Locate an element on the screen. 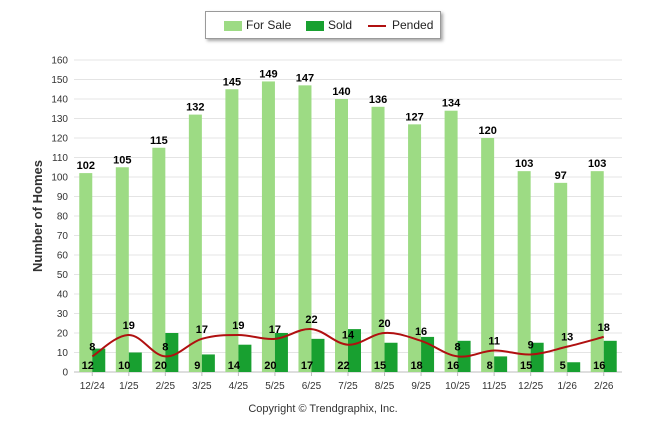 Image resolution: width=646 pixels, height=434 pixels. label-for-sale: 120 is located at coordinates (487, 131).